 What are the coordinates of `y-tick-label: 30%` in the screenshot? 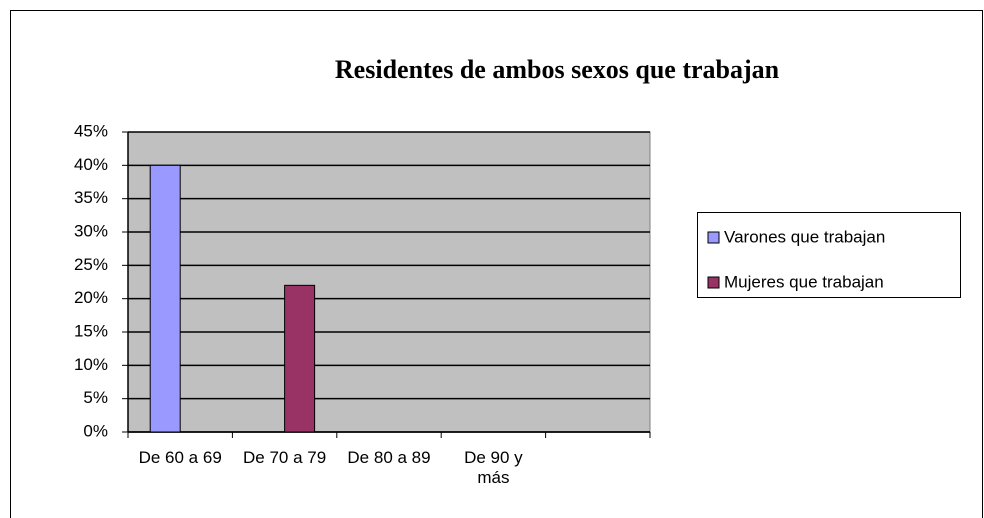 It's located at (91, 230).